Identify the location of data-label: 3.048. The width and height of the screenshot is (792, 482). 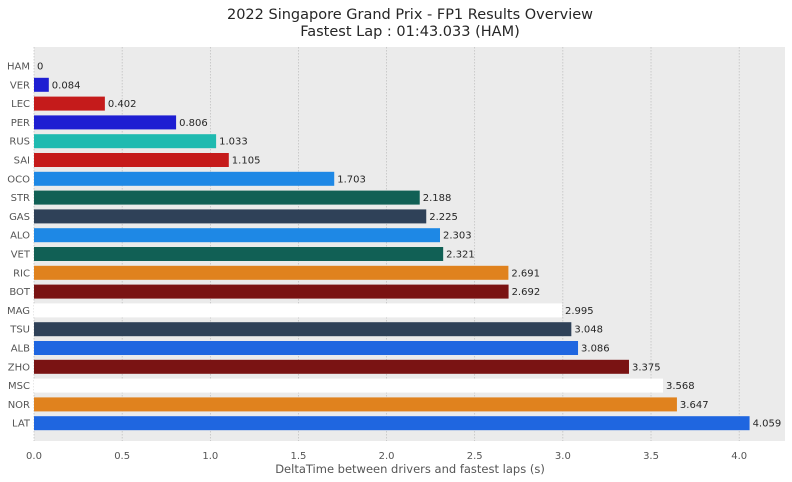
(588, 330).